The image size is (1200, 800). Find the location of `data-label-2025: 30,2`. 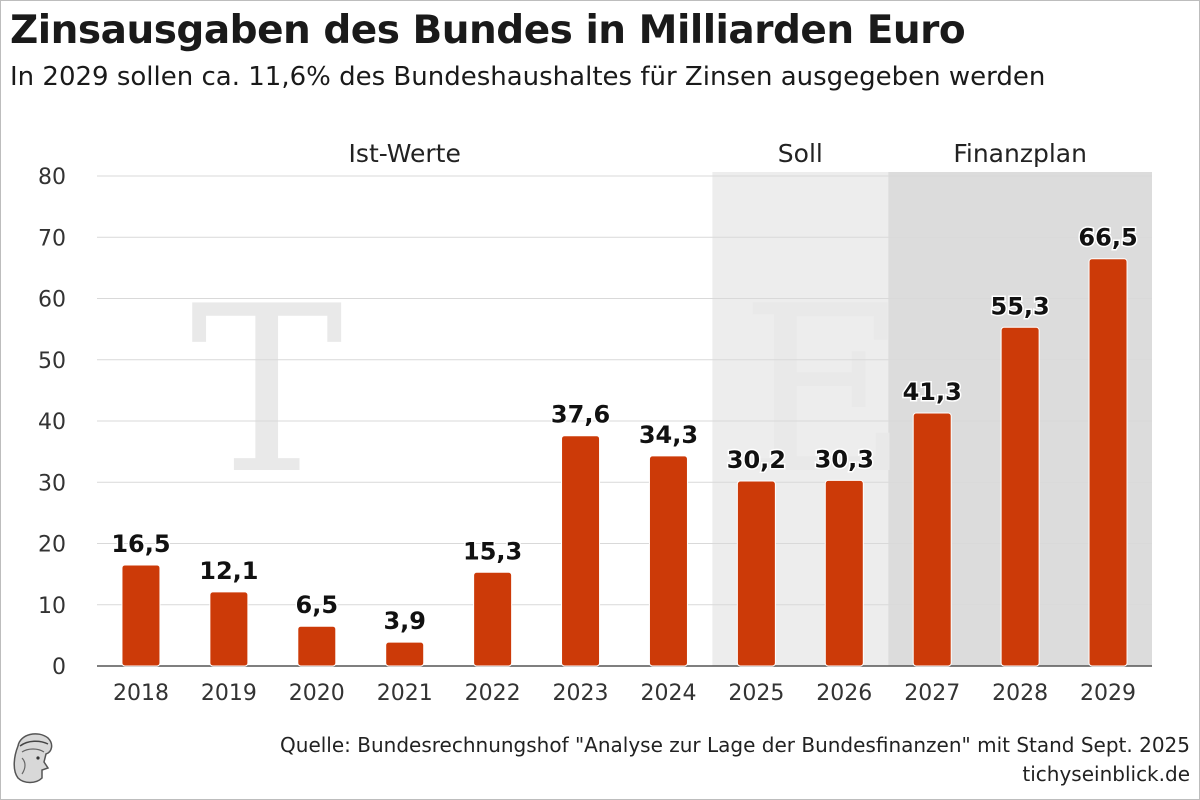

data-label-2025: 30,2 is located at coordinates (756, 460).